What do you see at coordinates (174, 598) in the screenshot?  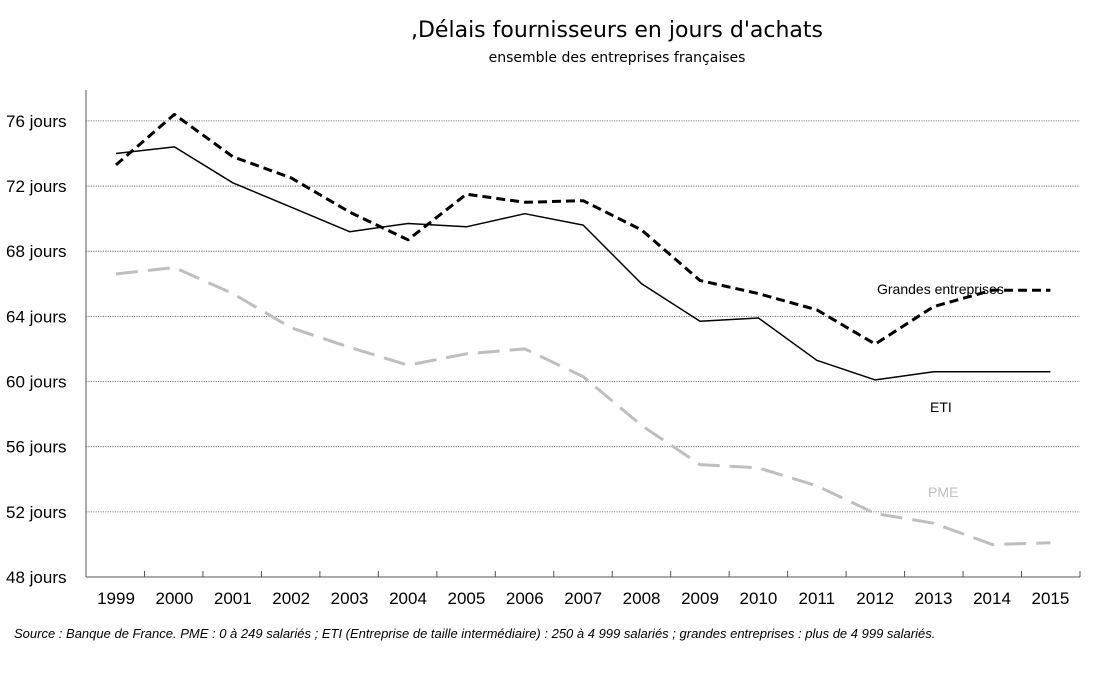 I see `x-tick-label: 2000` at bounding box center [174, 598].